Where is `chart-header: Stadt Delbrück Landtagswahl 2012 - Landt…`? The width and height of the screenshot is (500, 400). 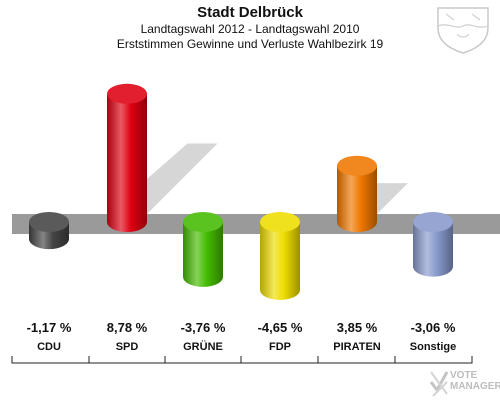 chart-header: Stadt Delbrück Landtagswahl 2012 - Landt… is located at coordinates (250, 28).